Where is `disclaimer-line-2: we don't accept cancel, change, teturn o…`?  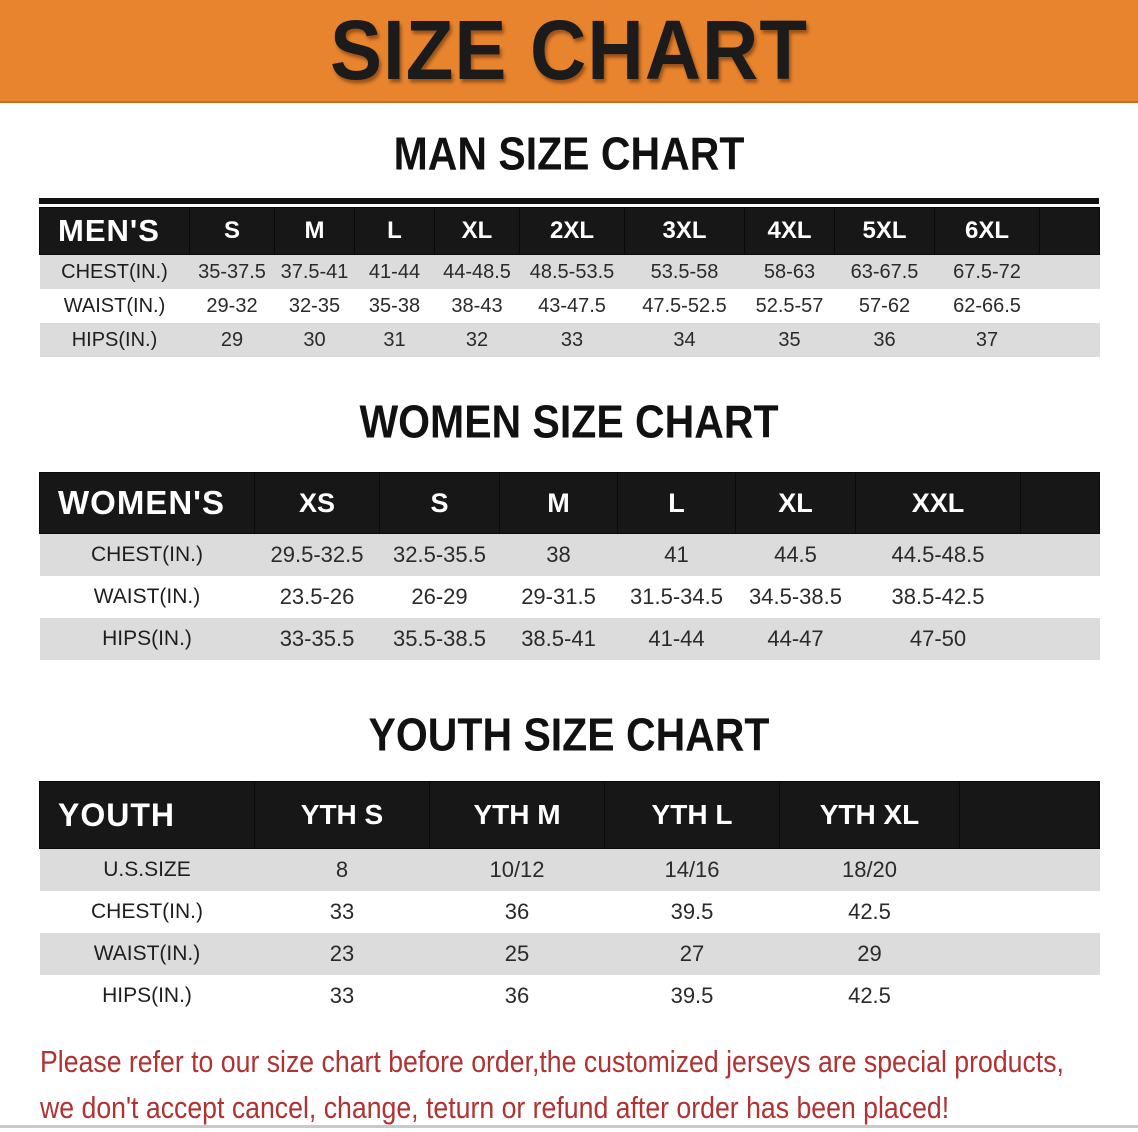
disclaimer-line-2: we don't accept cancel, change, teturn o… is located at coordinates (495, 1107).